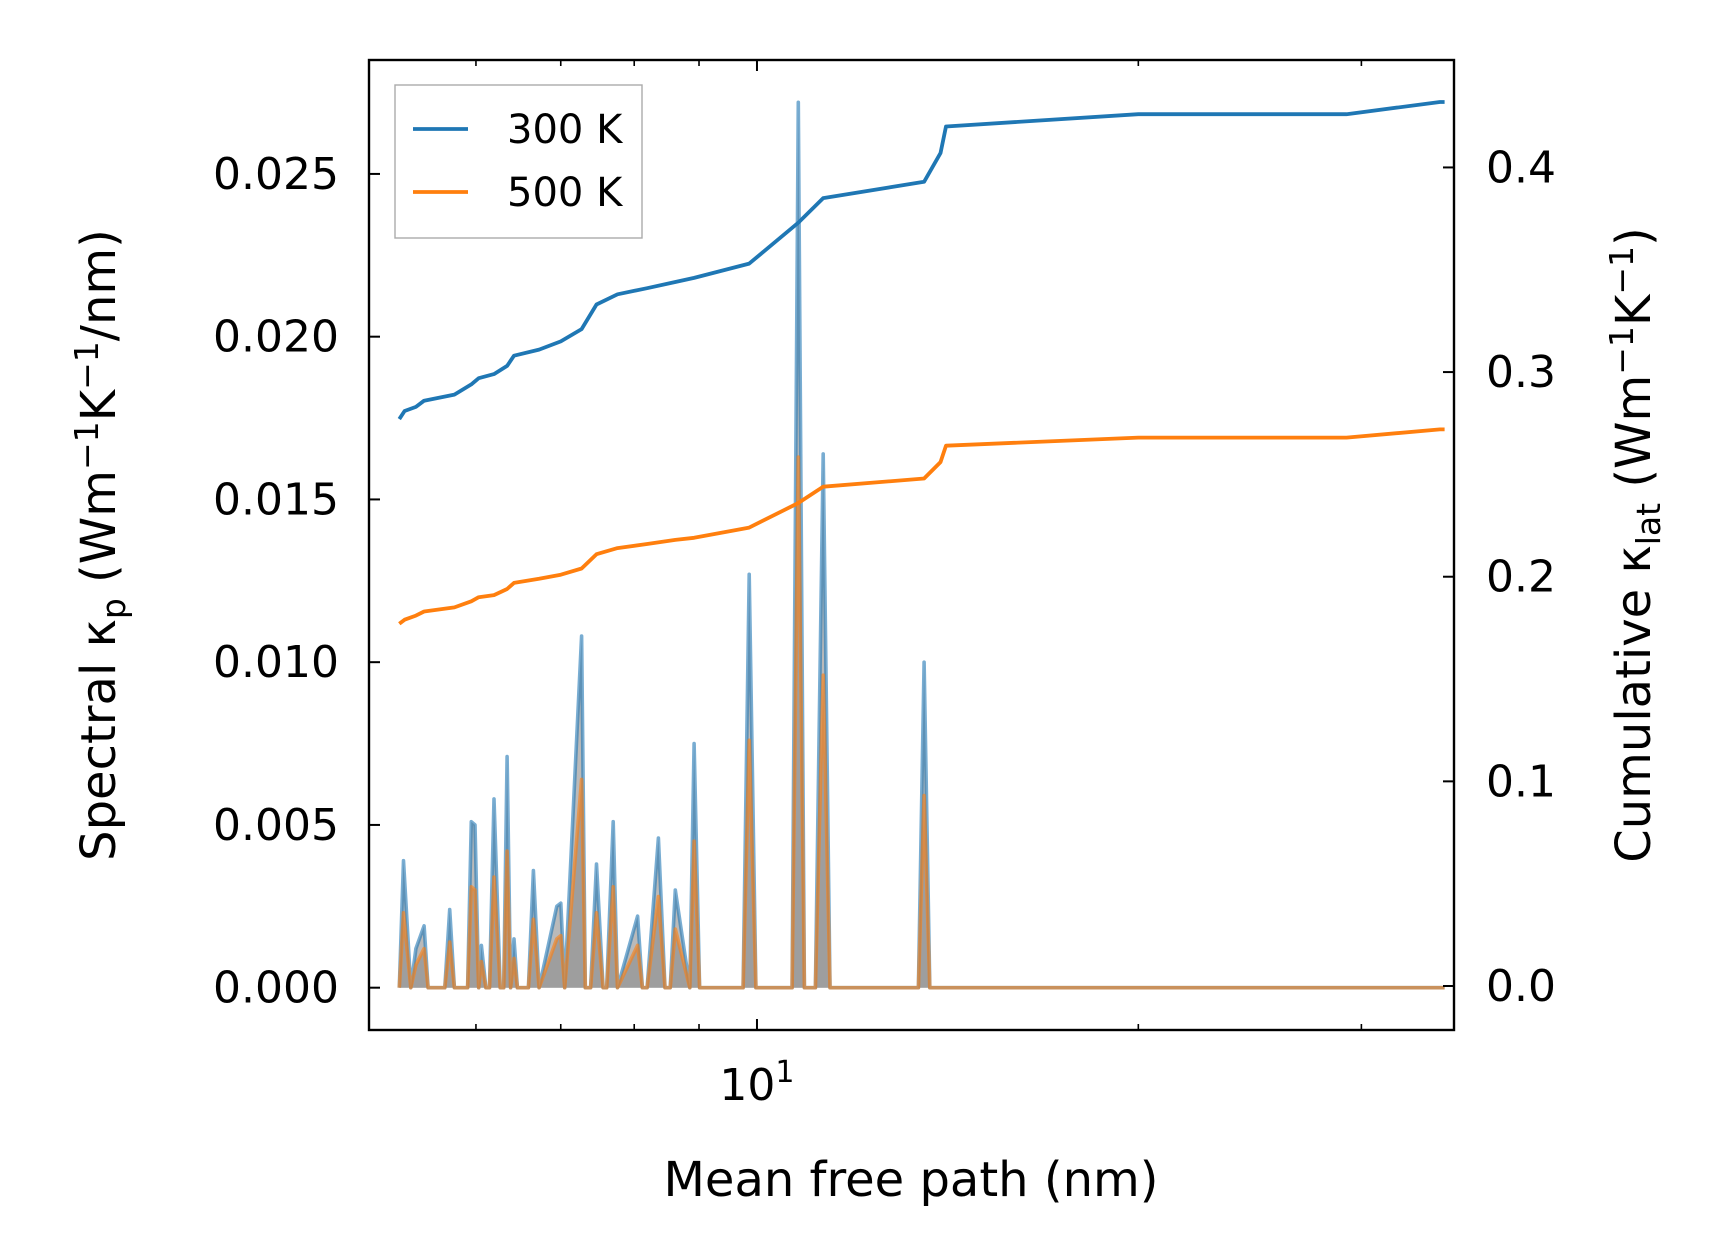  What do you see at coordinates (86, 365) in the screenshot?
I see `y-left-label-sup2: −1` at bounding box center [86, 365].